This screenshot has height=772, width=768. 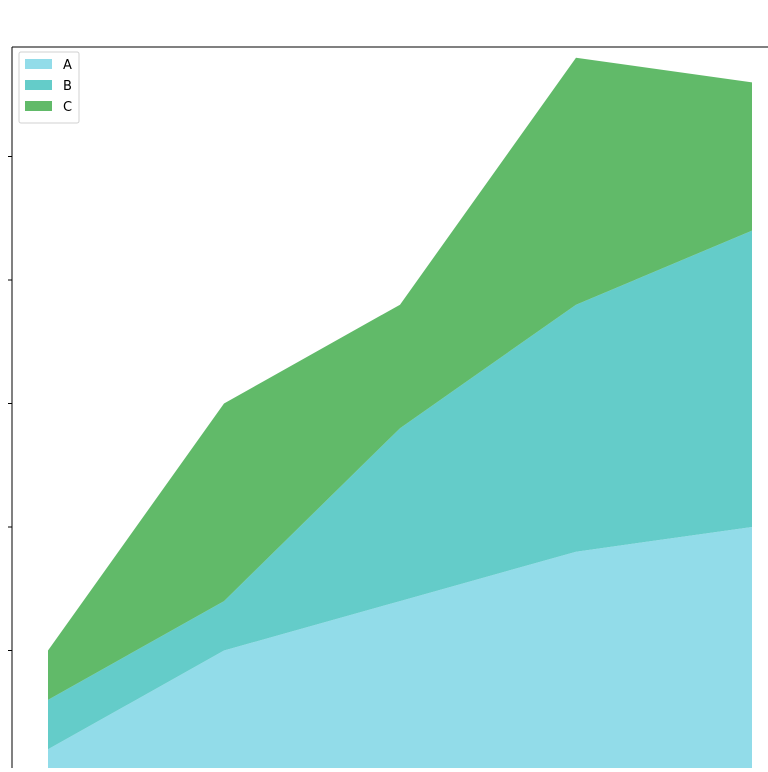 I want to click on legend-label-c: C, so click(x=67, y=107).